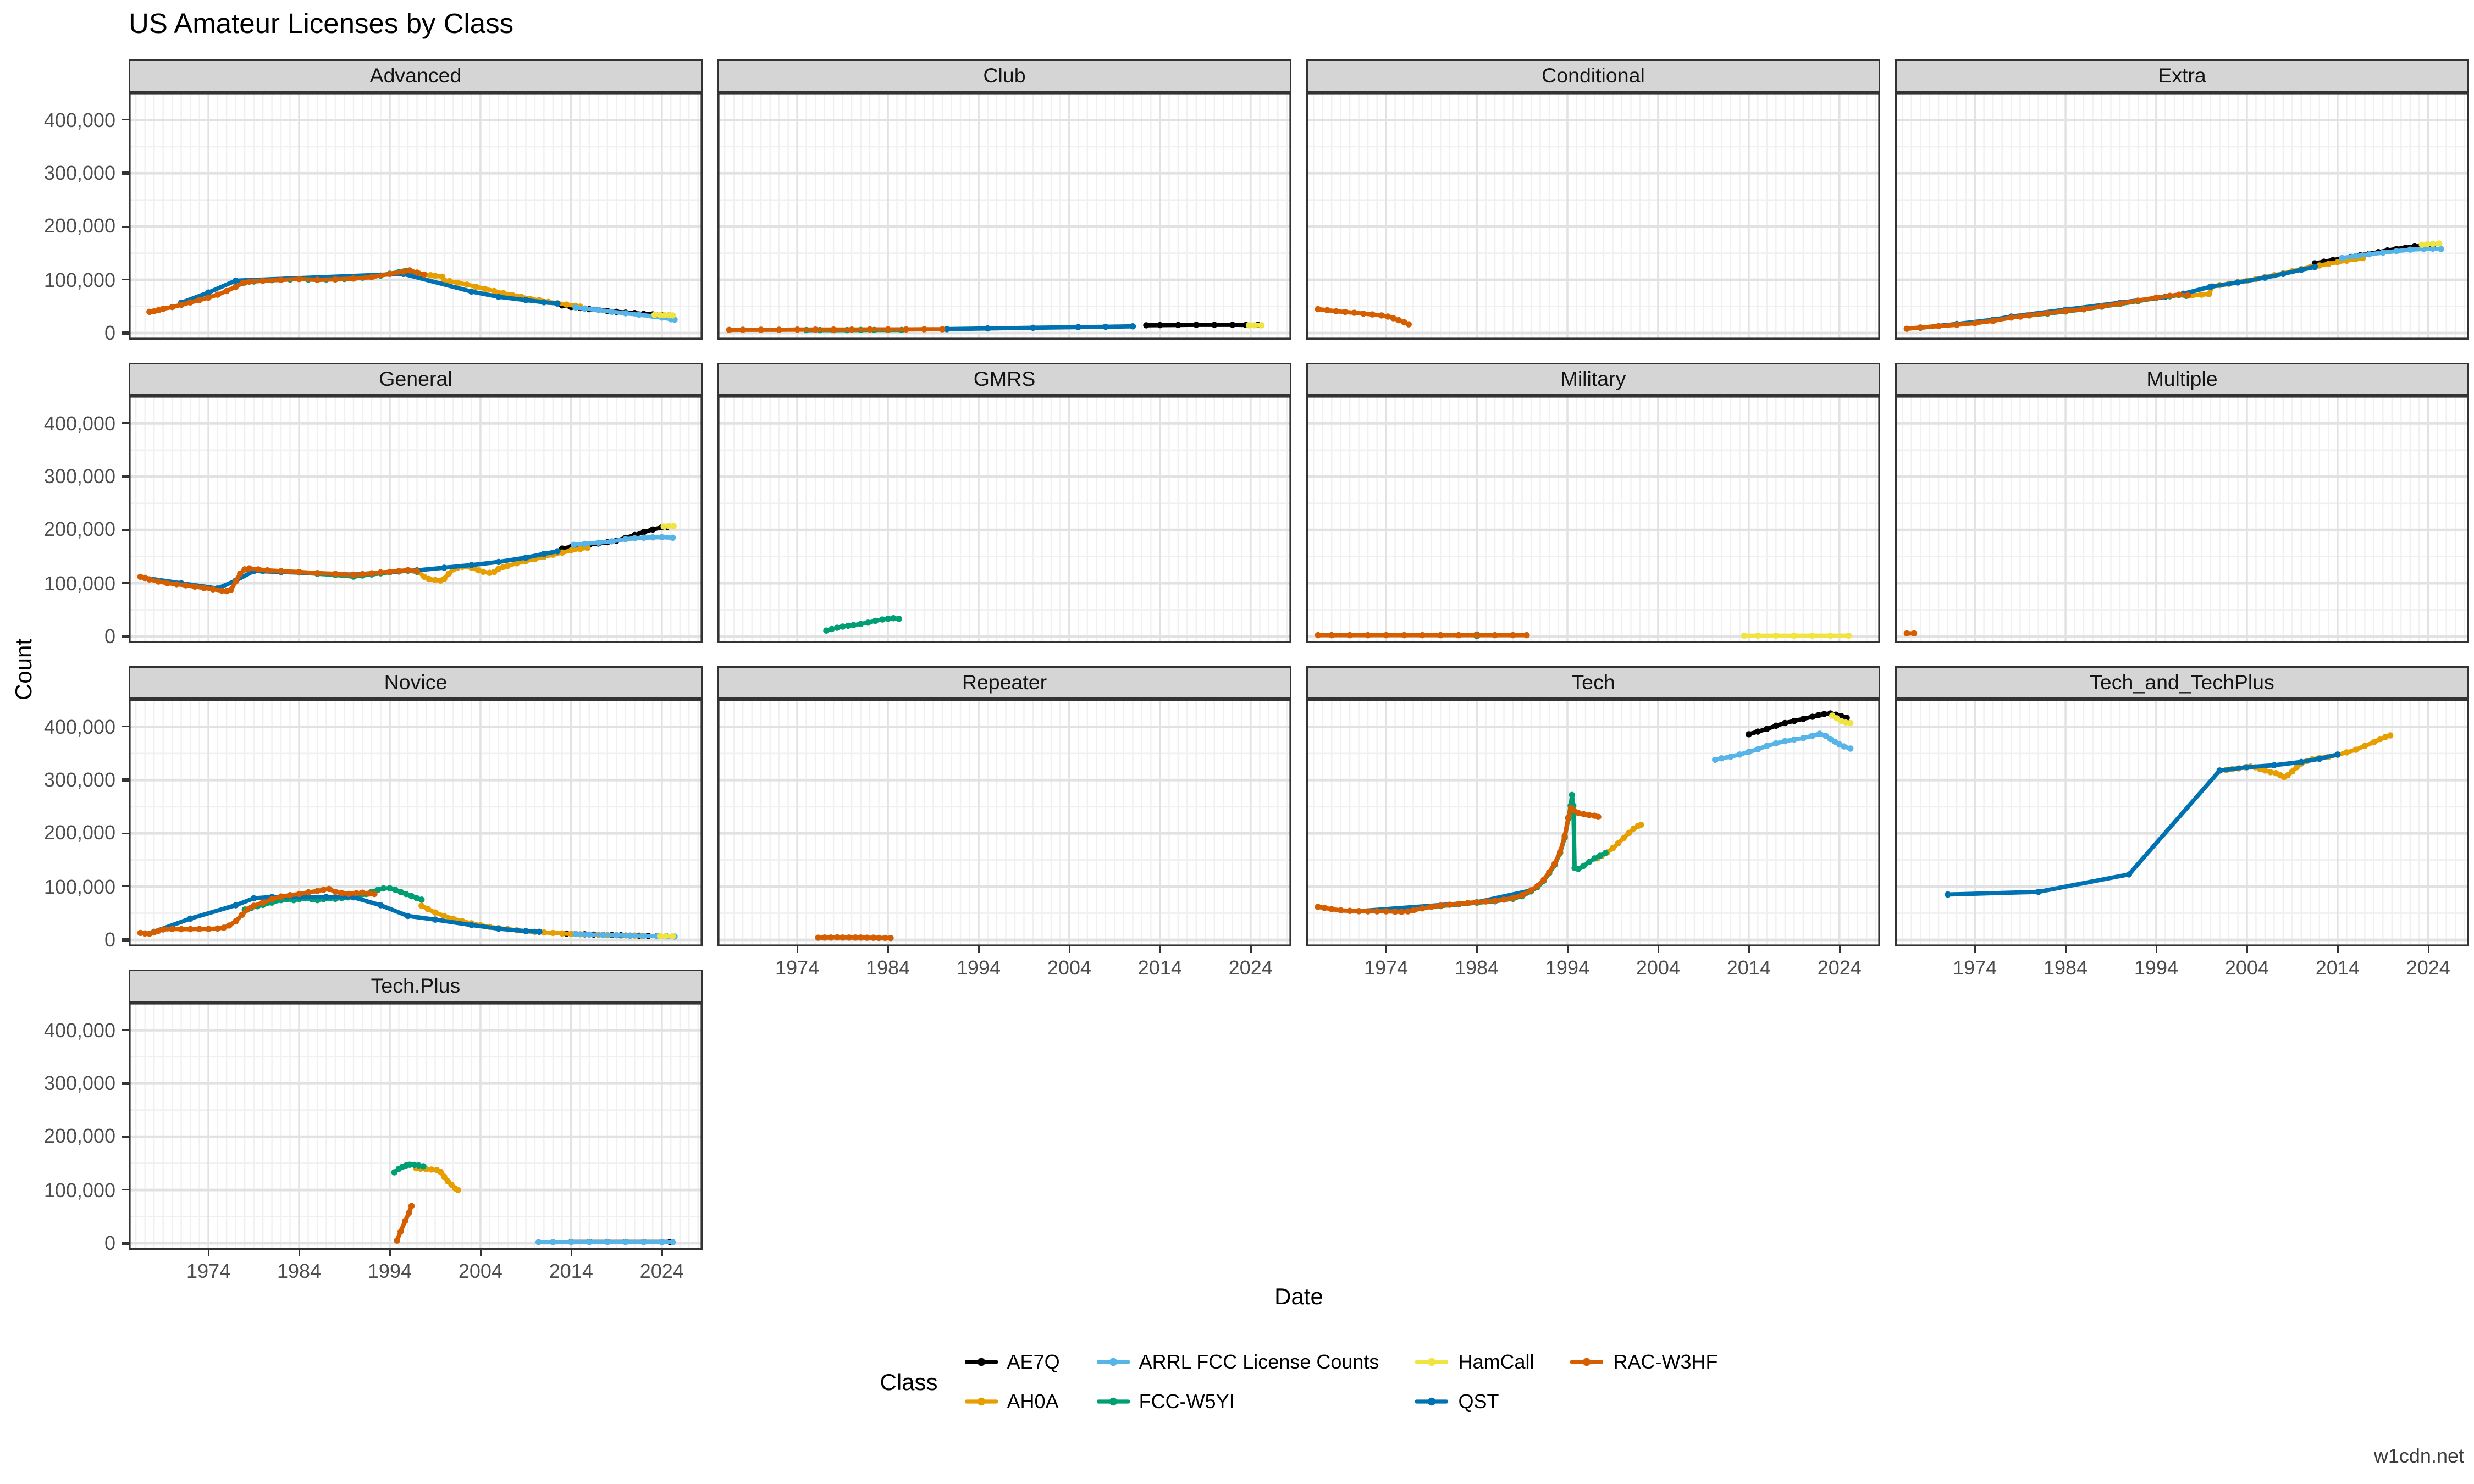 This screenshot has width=2474, height=1484. I want to click on facet-strip-label: Tech.Plus, so click(416, 986).